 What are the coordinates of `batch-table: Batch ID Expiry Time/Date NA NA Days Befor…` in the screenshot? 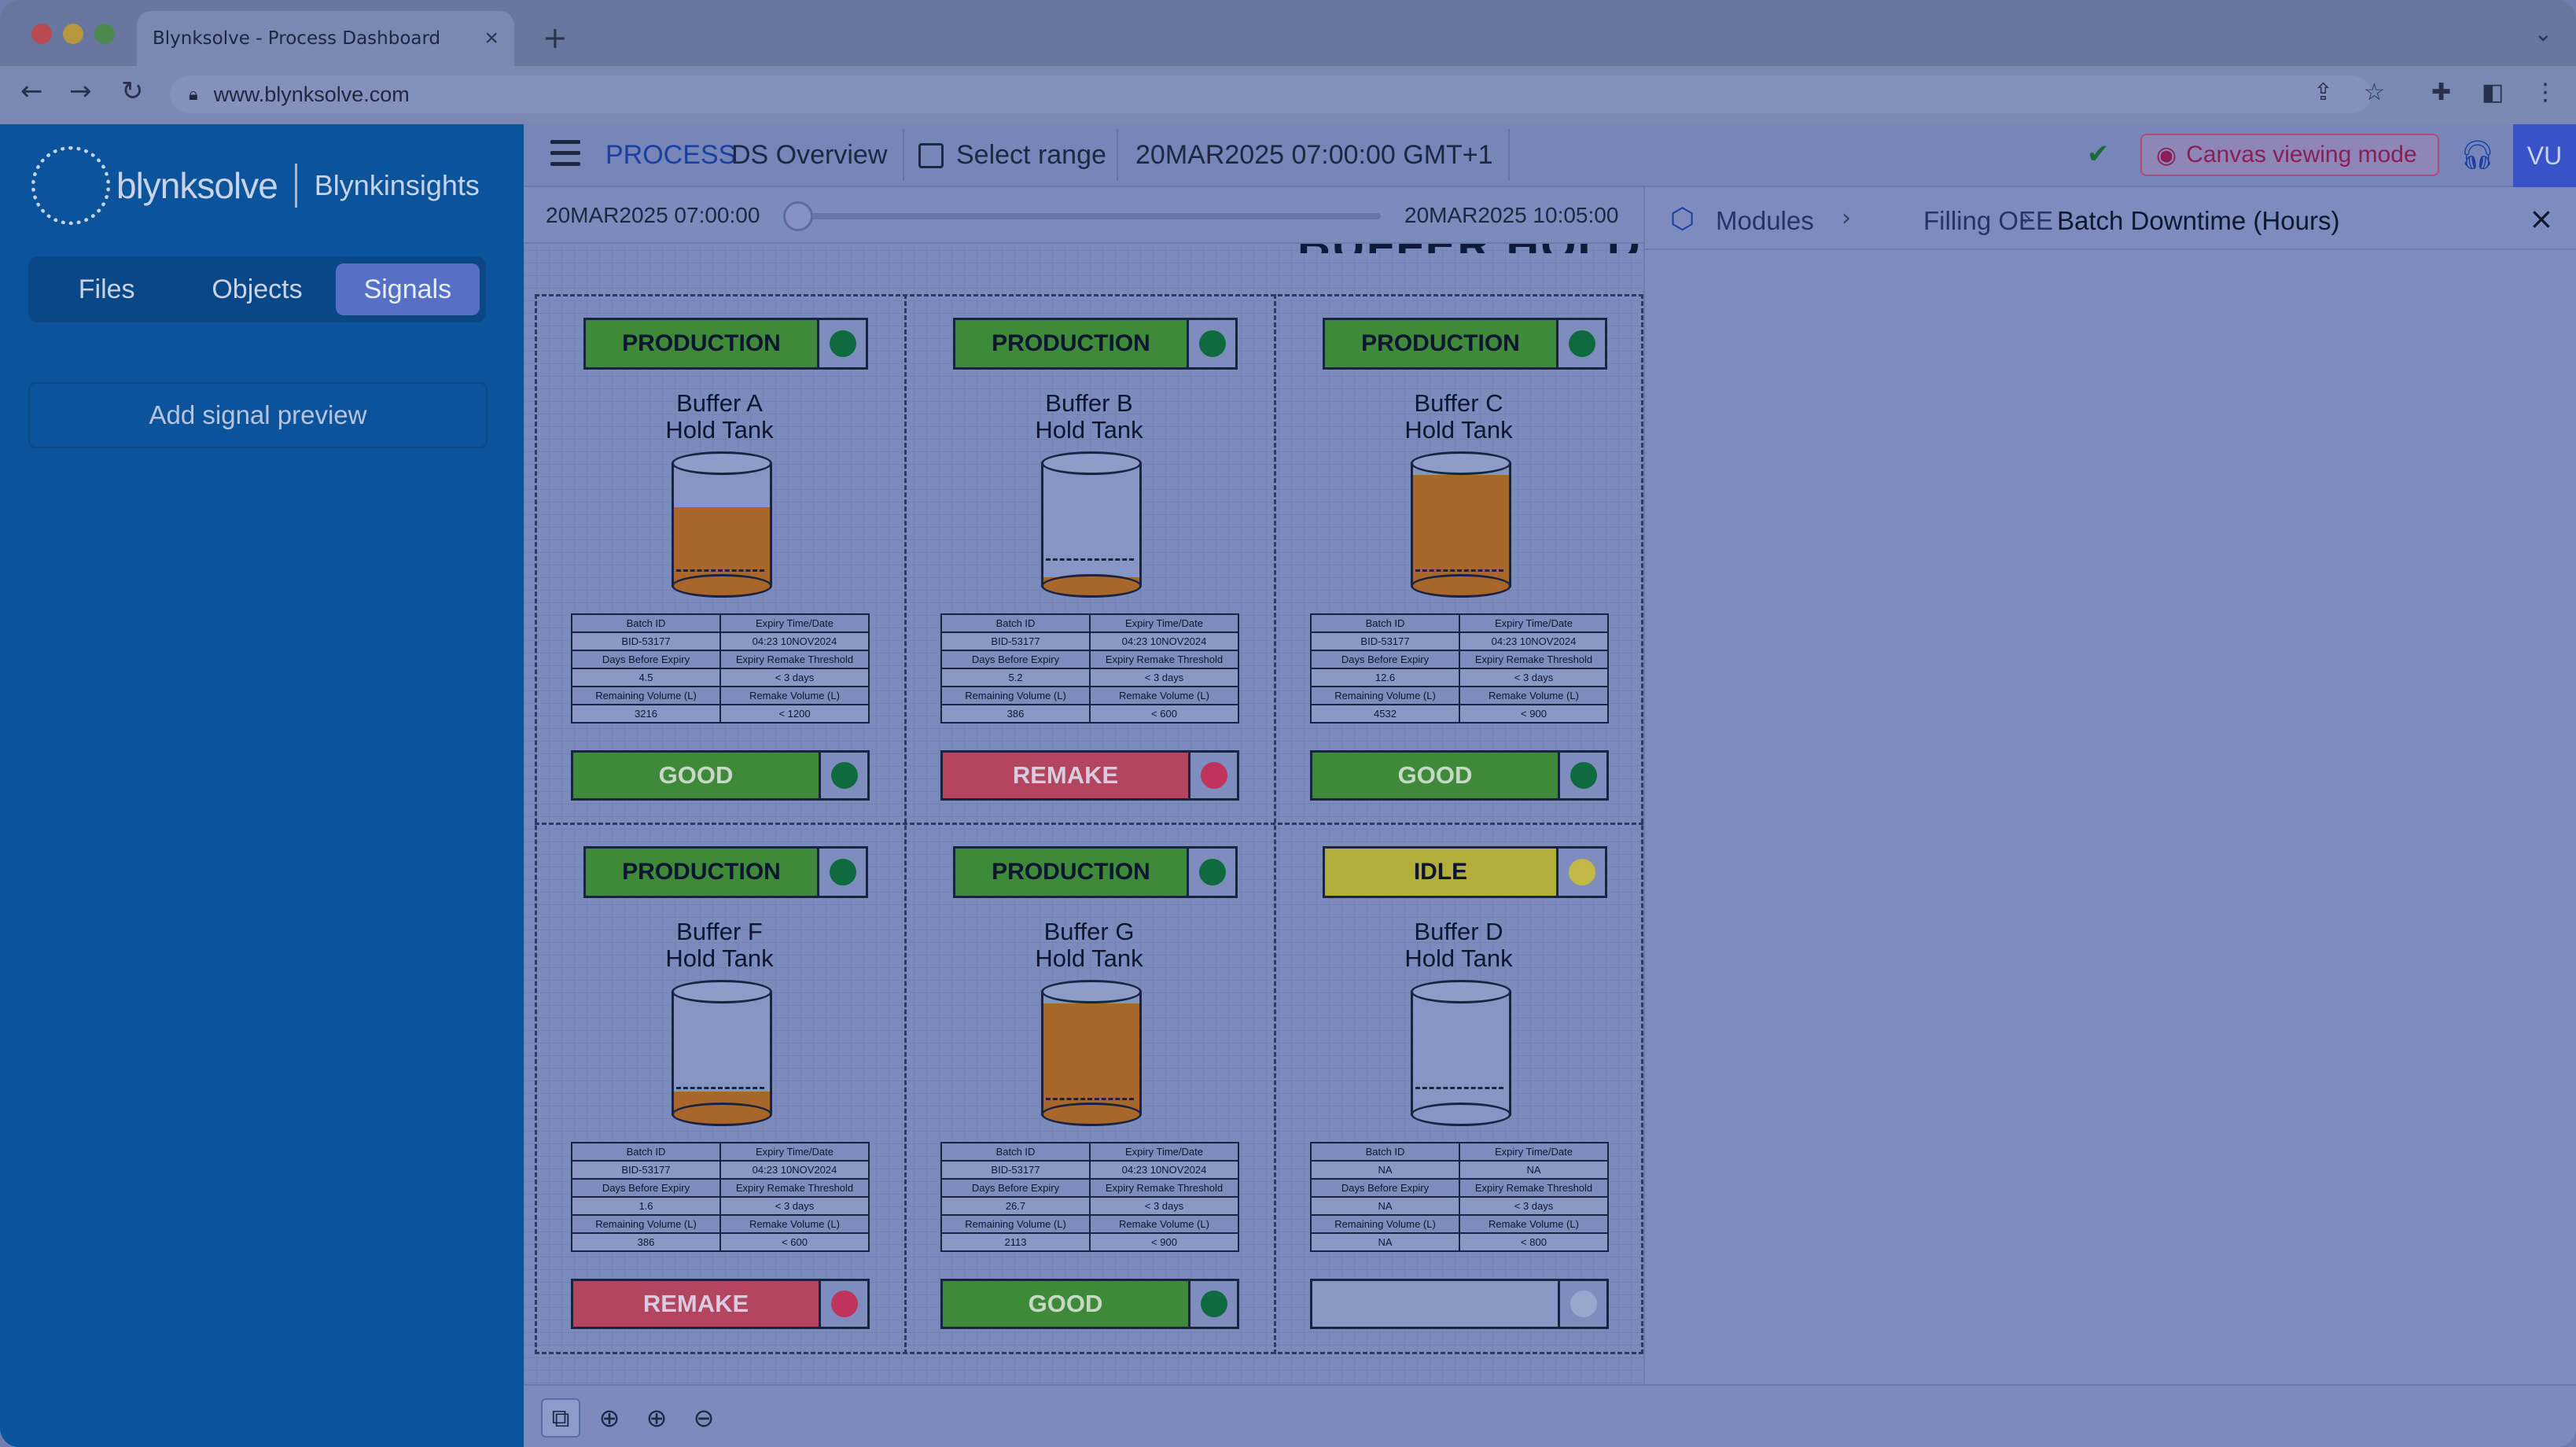 It's located at (1459, 1197).